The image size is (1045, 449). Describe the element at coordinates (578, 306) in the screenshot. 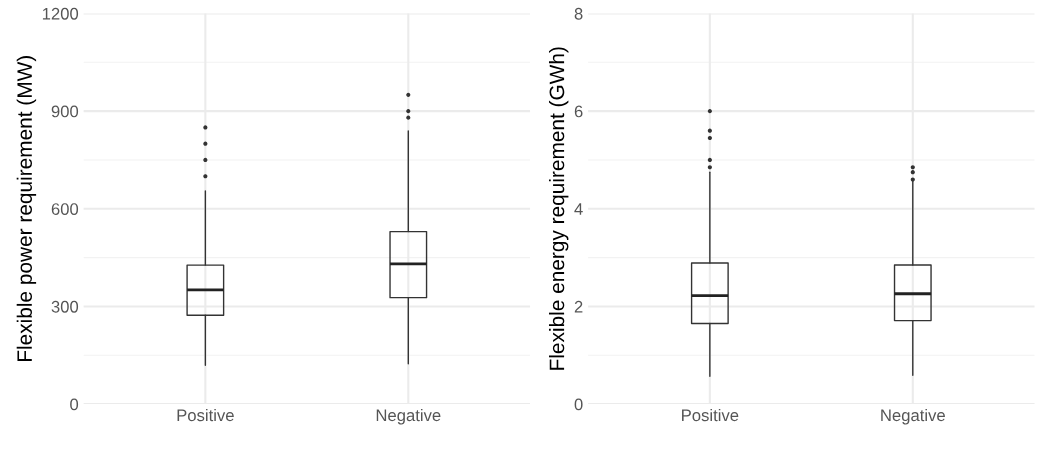

I see `y-tick-label: 2` at that location.